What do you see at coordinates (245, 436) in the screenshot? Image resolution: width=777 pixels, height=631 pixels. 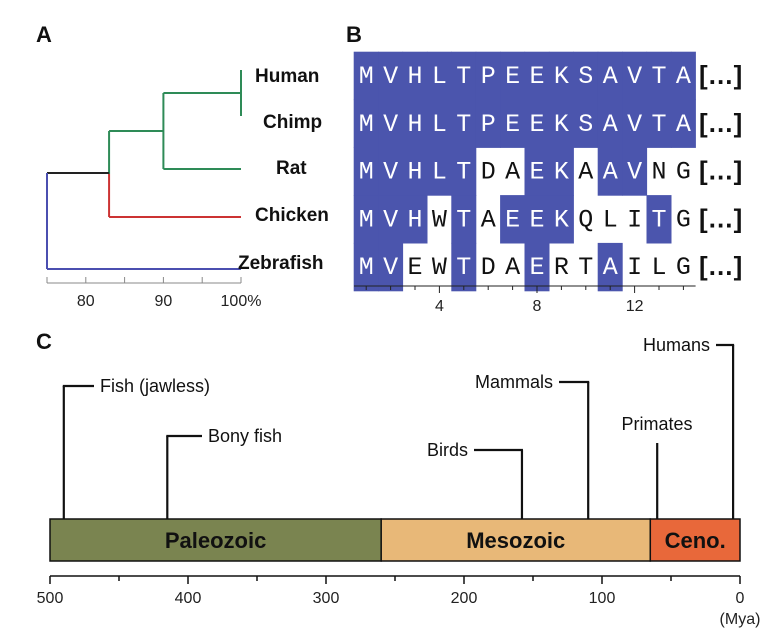 I see `event-label: Bony fish` at bounding box center [245, 436].